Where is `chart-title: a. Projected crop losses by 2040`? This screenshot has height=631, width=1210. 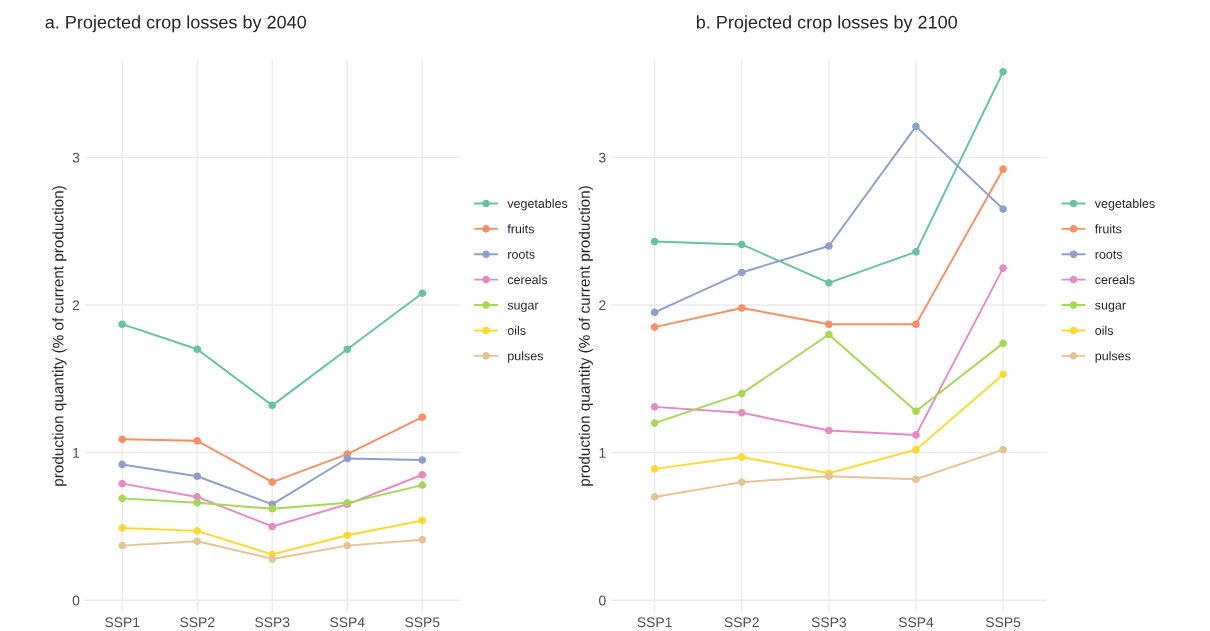
chart-title: a. Projected crop losses by 2040 is located at coordinates (176, 24).